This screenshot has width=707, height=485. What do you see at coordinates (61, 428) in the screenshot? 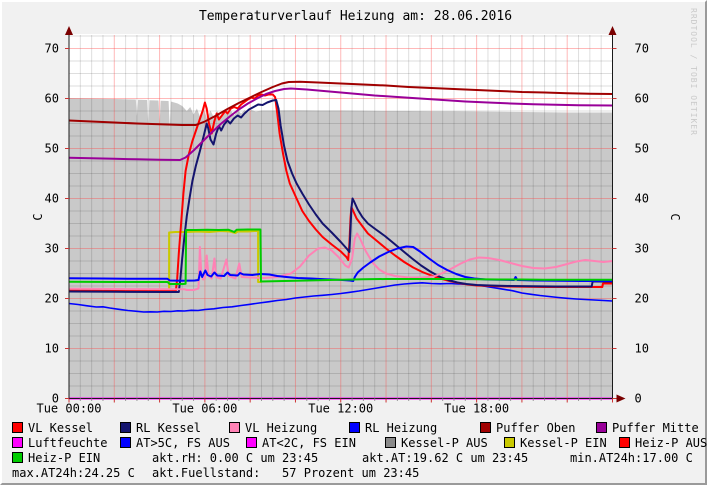
I see `legend-label: VL Kessel` at bounding box center [61, 428].